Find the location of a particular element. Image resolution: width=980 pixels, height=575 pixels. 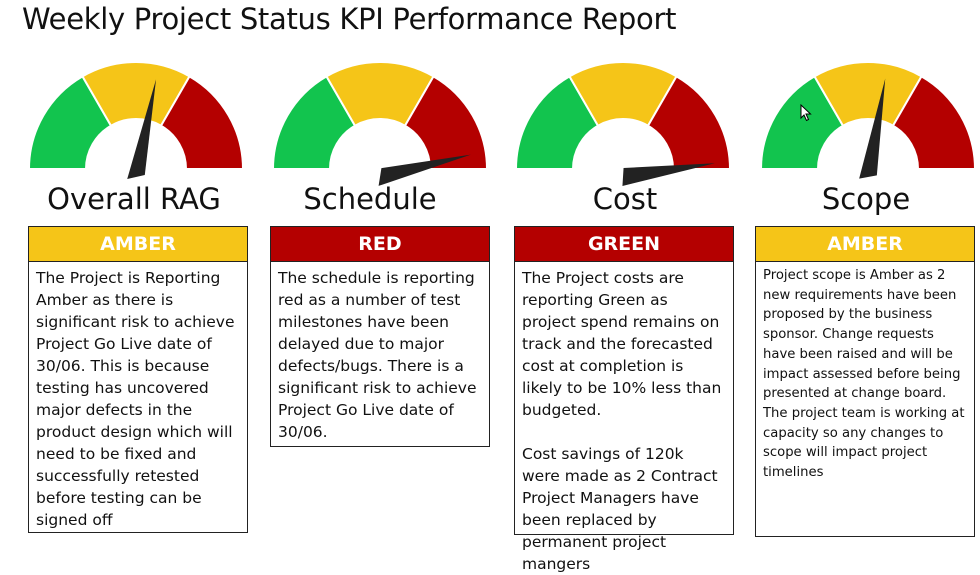

scope-label: Scope is located at coordinates (866, 199).